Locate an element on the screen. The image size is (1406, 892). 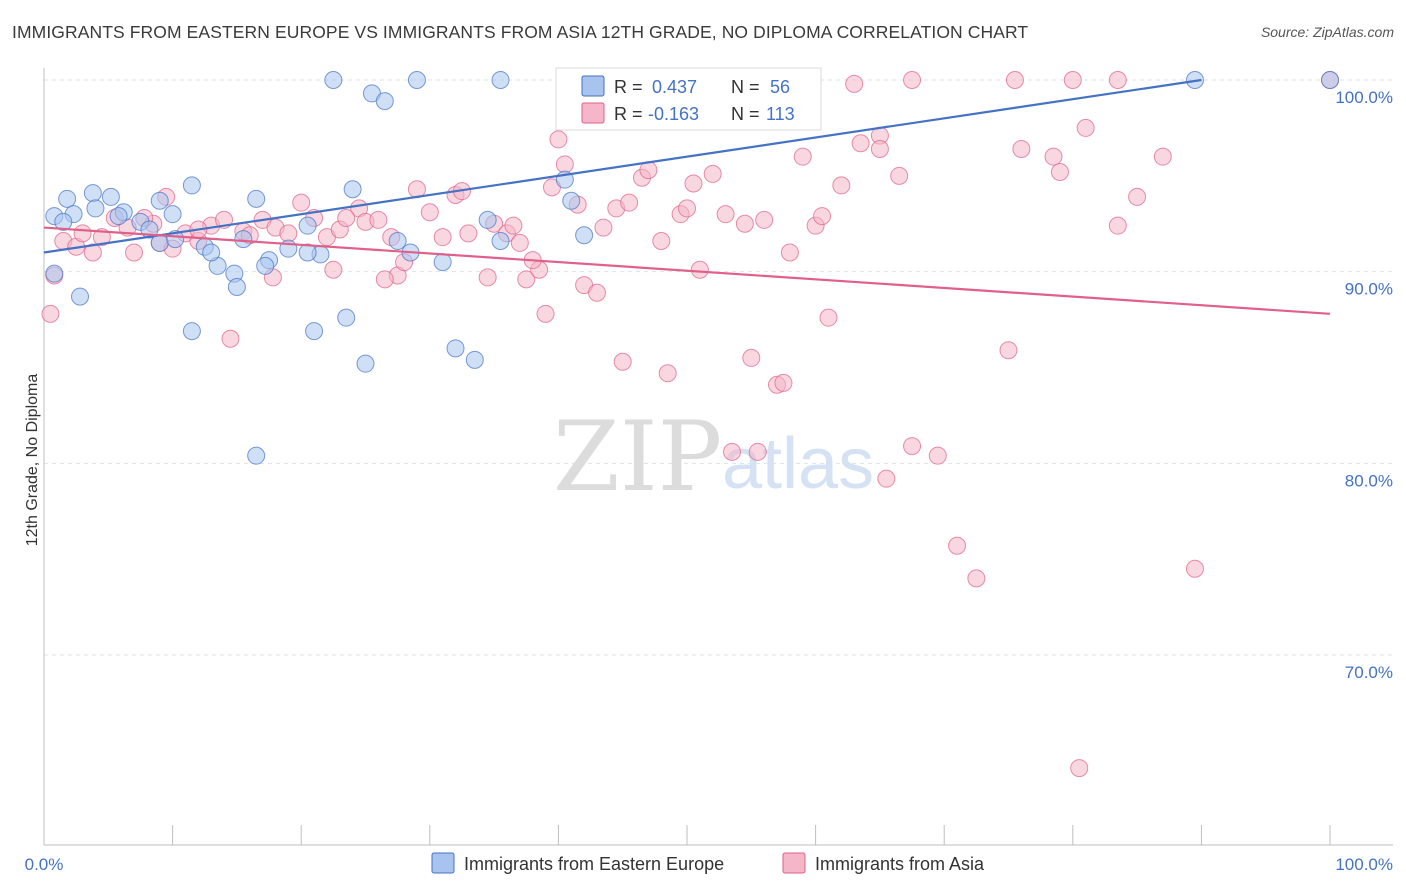
legend-swatch-blue is located at coordinates (593, 86).